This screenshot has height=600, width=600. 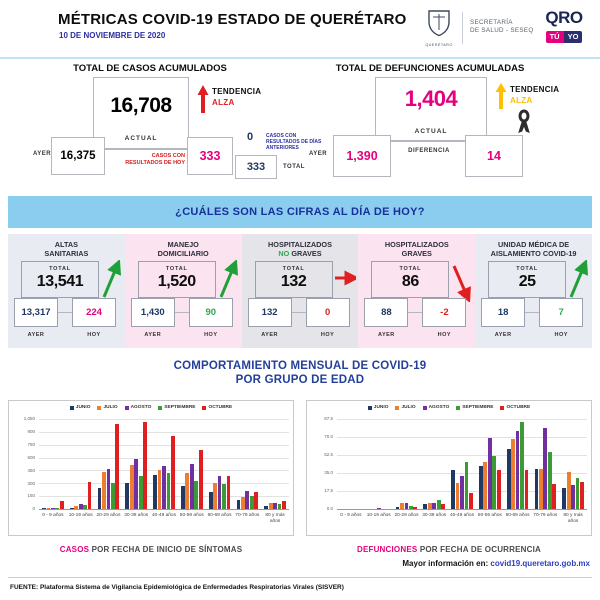 I want to click on casos-total-value-box: 333, so click(x=256, y=167).